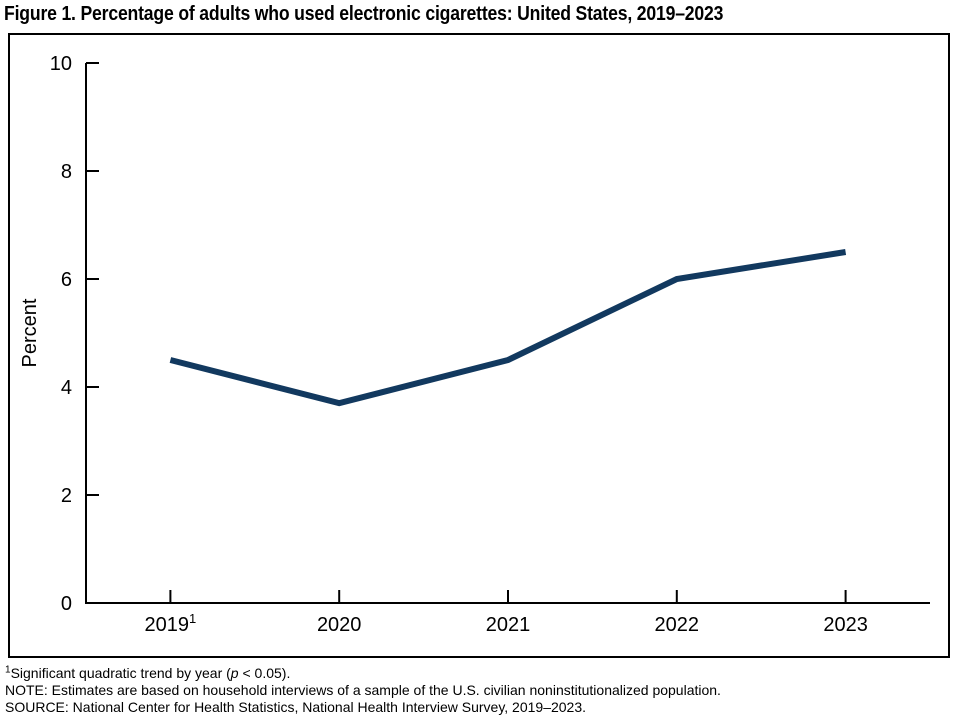  Describe the element at coordinates (66, 280) in the screenshot. I see `y-tick-label: 6` at that location.